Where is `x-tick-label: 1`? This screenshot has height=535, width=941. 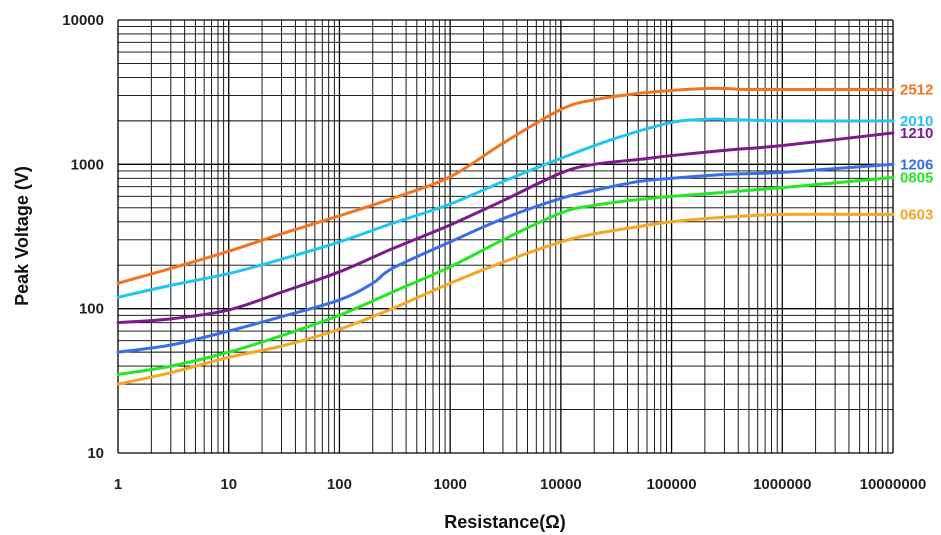 x-tick-label: 1 is located at coordinates (118, 484).